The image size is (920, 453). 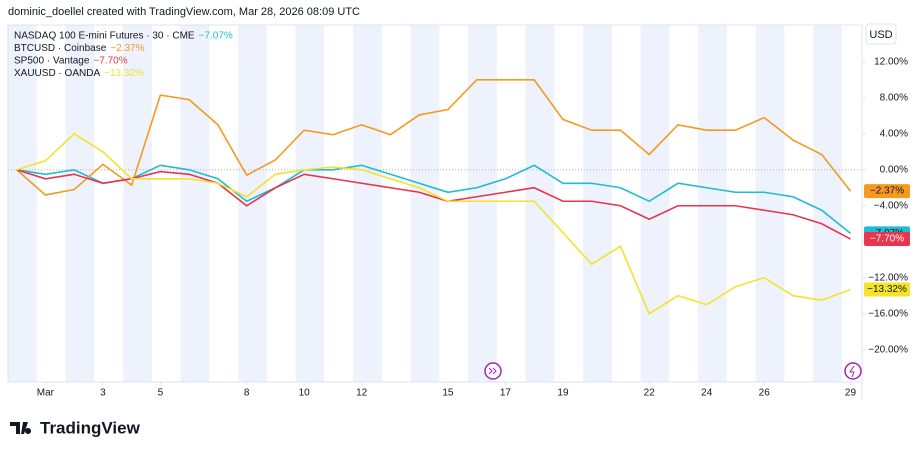 I want to click on y-tick-label: 8.00%, so click(x=894, y=97).